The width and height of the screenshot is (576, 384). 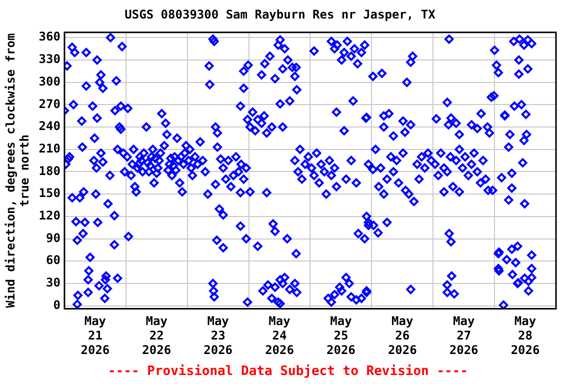 What do you see at coordinates (49, 81) in the screenshot?
I see `y-tick-label: 300` at bounding box center [49, 81].